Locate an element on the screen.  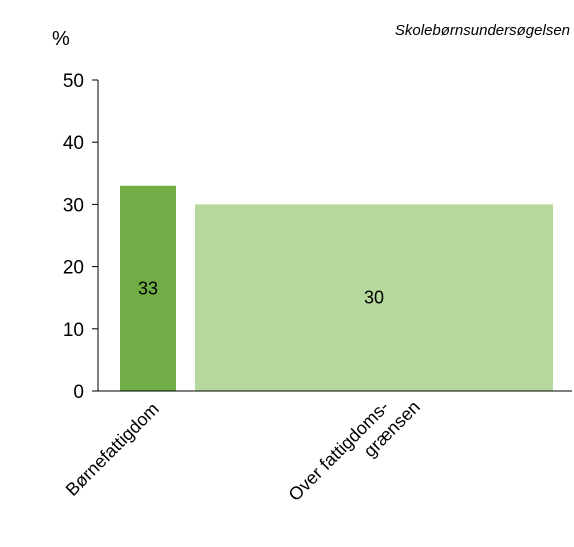
y-tick-label: 40 is located at coordinates (73, 143).